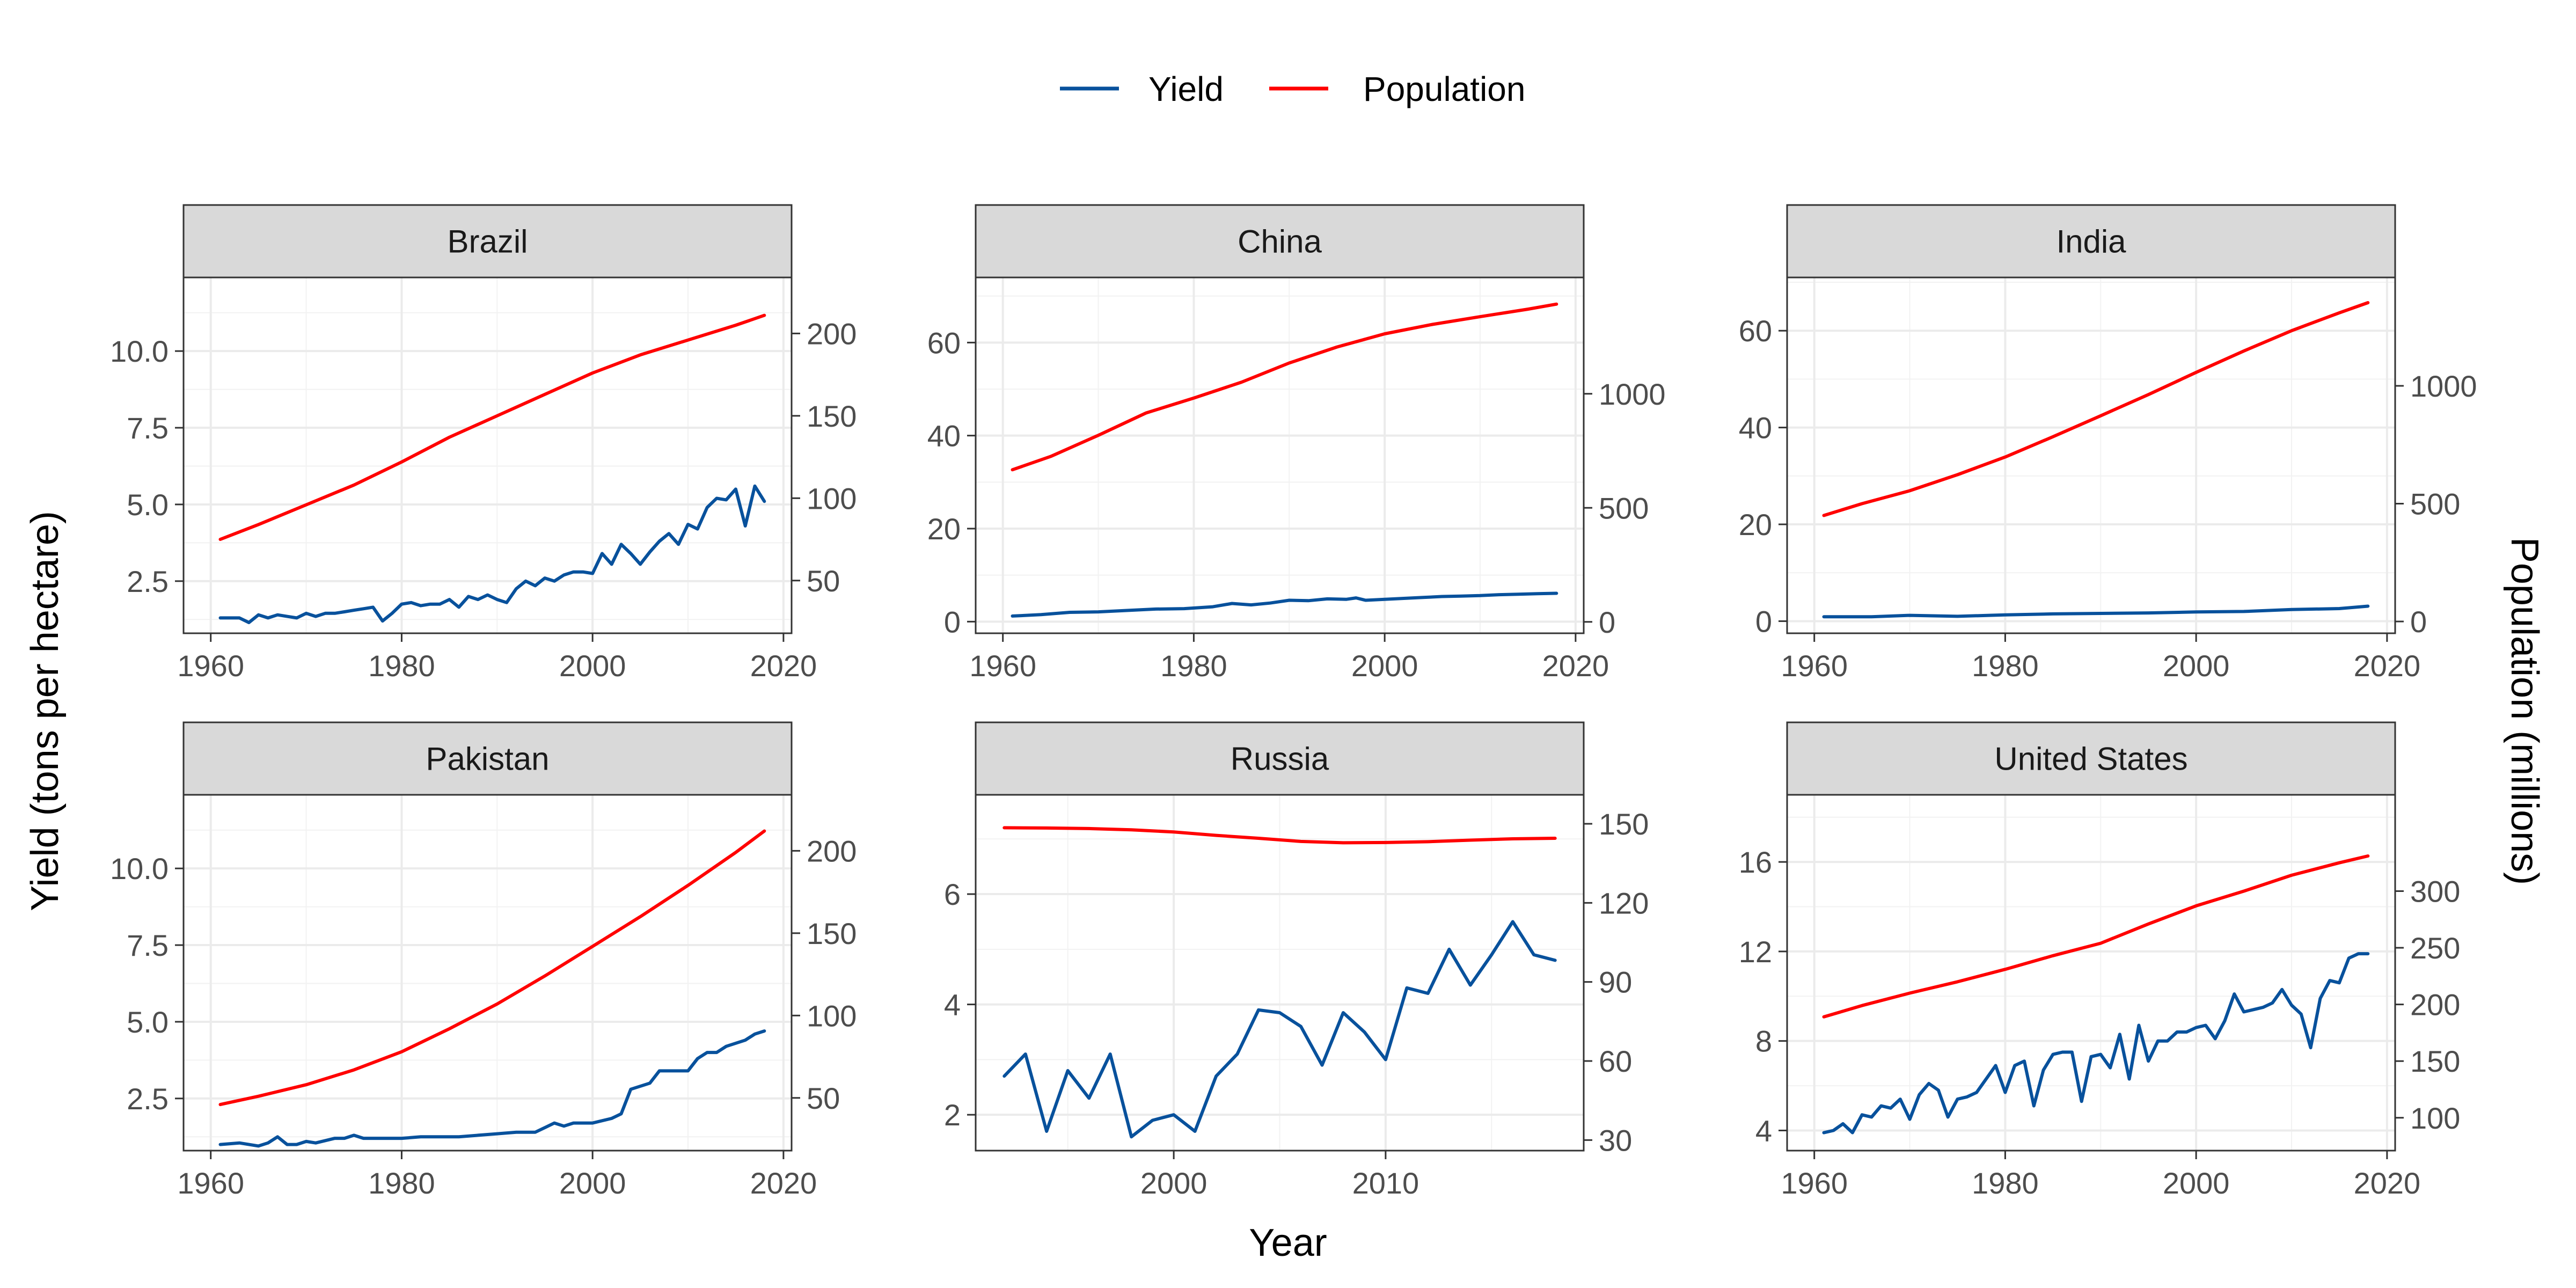 The width and height of the screenshot is (2576, 1288). Describe the element at coordinates (1288, 1242) in the screenshot. I see `x-axis-title: Year` at that location.